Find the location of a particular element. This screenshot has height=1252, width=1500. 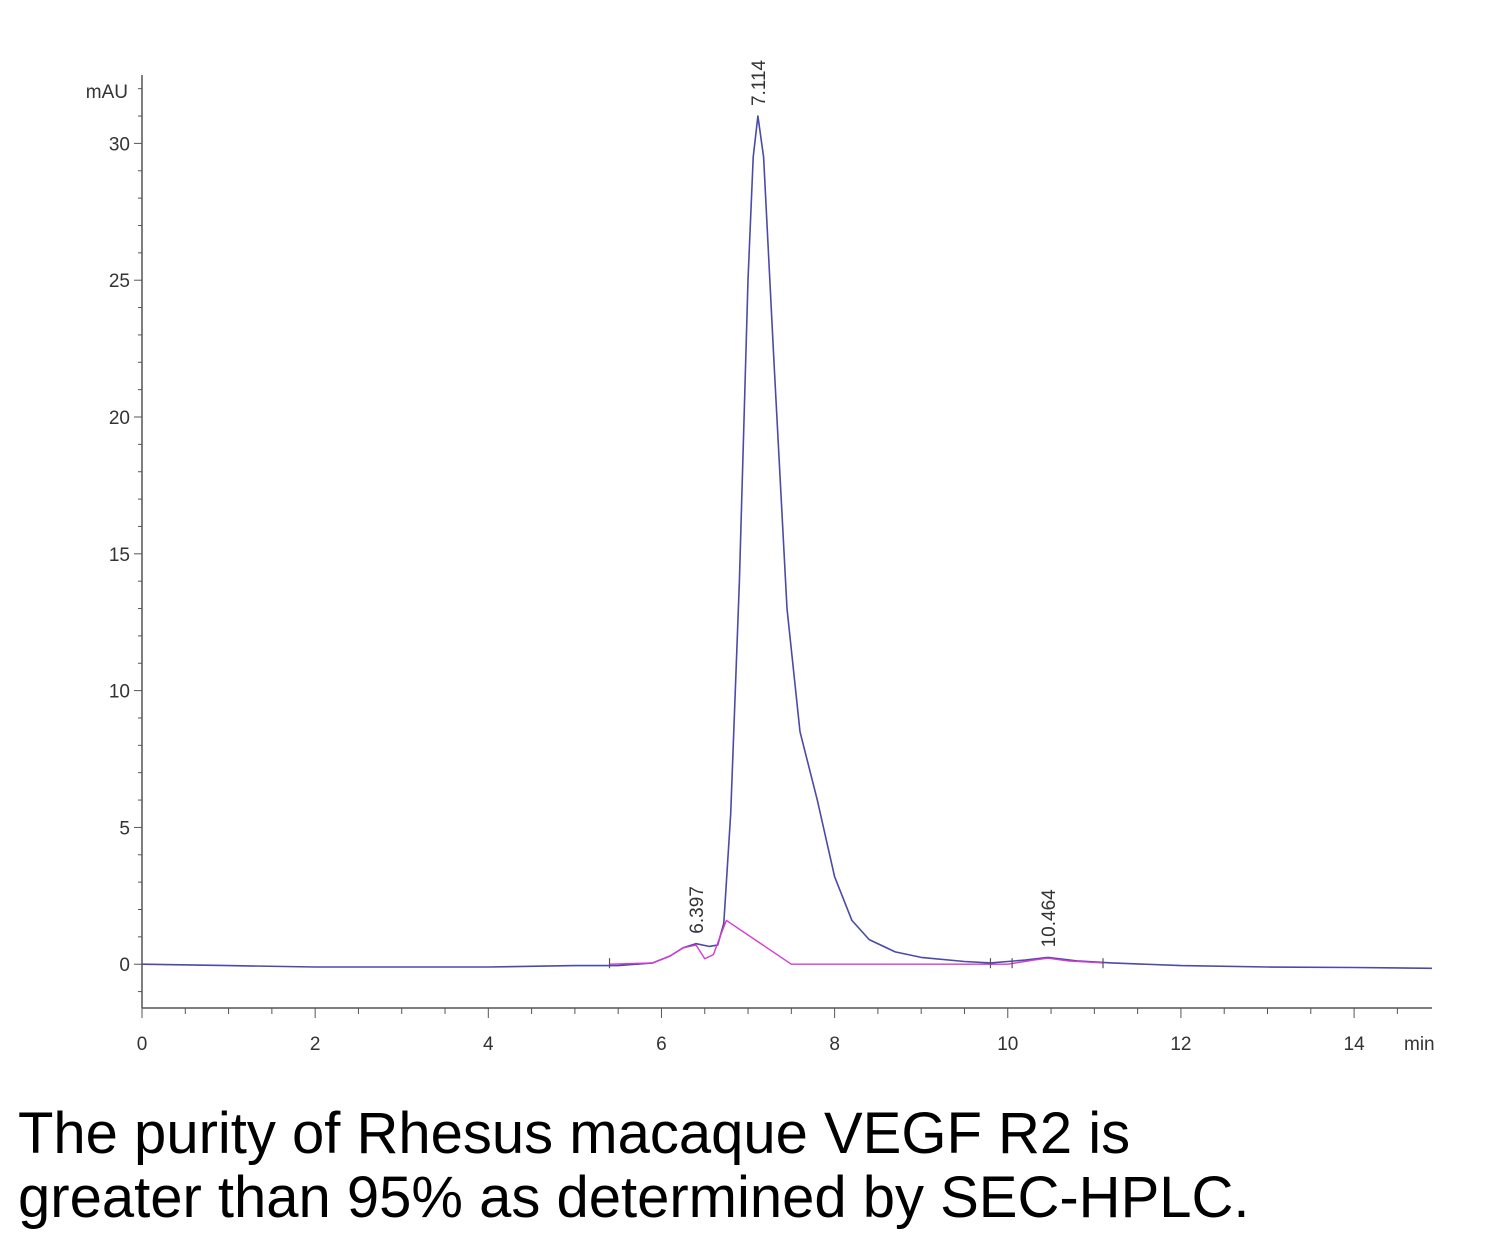

y-tick-label: 10 is located at coordinates (119, 692).